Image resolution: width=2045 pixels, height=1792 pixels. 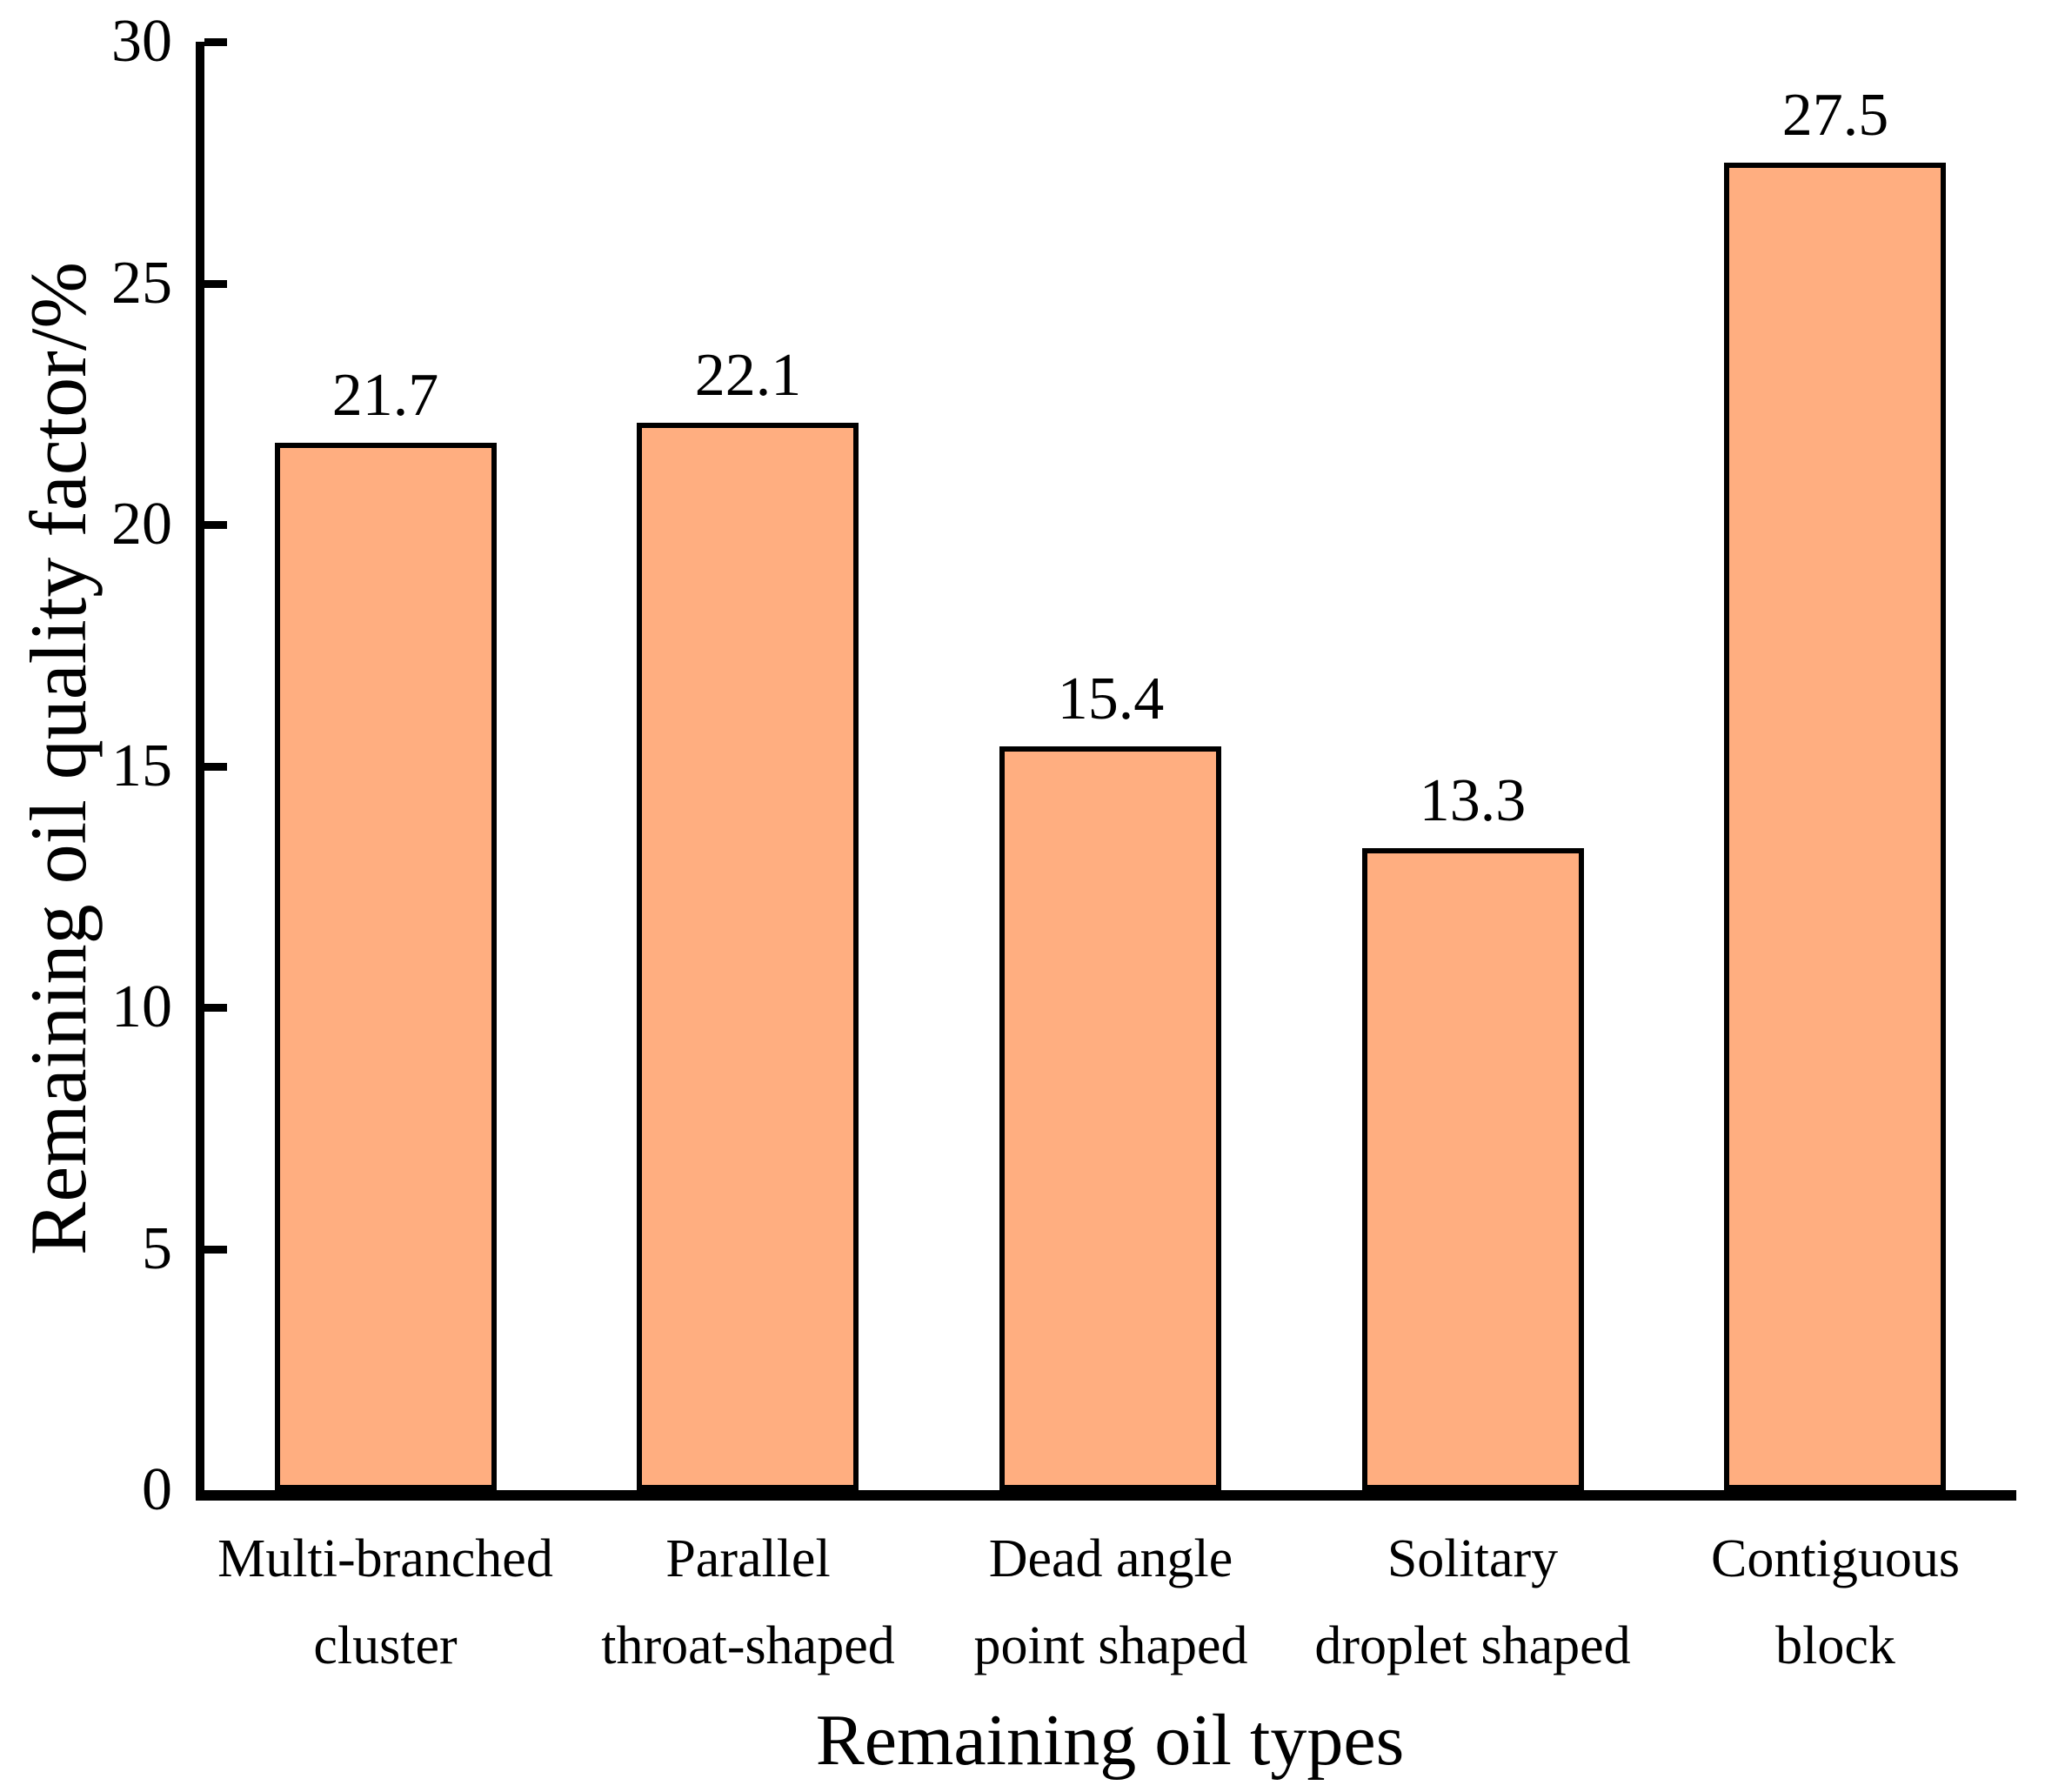 I want to click on x-axis-title: Remaining oil types, so click(x=1110, y=1740).